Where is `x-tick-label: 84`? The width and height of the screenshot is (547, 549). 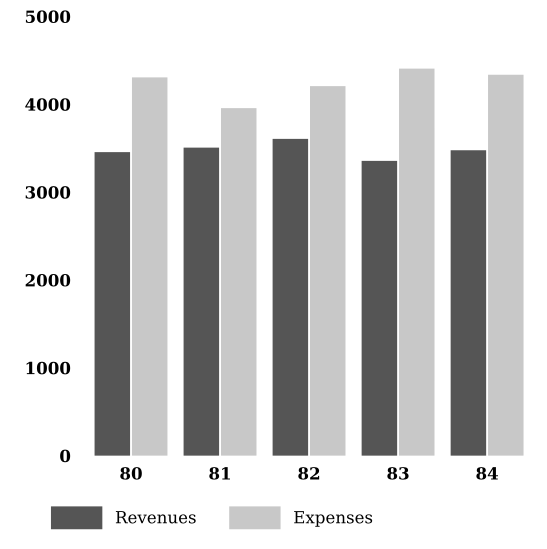
x-tick-label: 84 is located at coordinates (487, 473).